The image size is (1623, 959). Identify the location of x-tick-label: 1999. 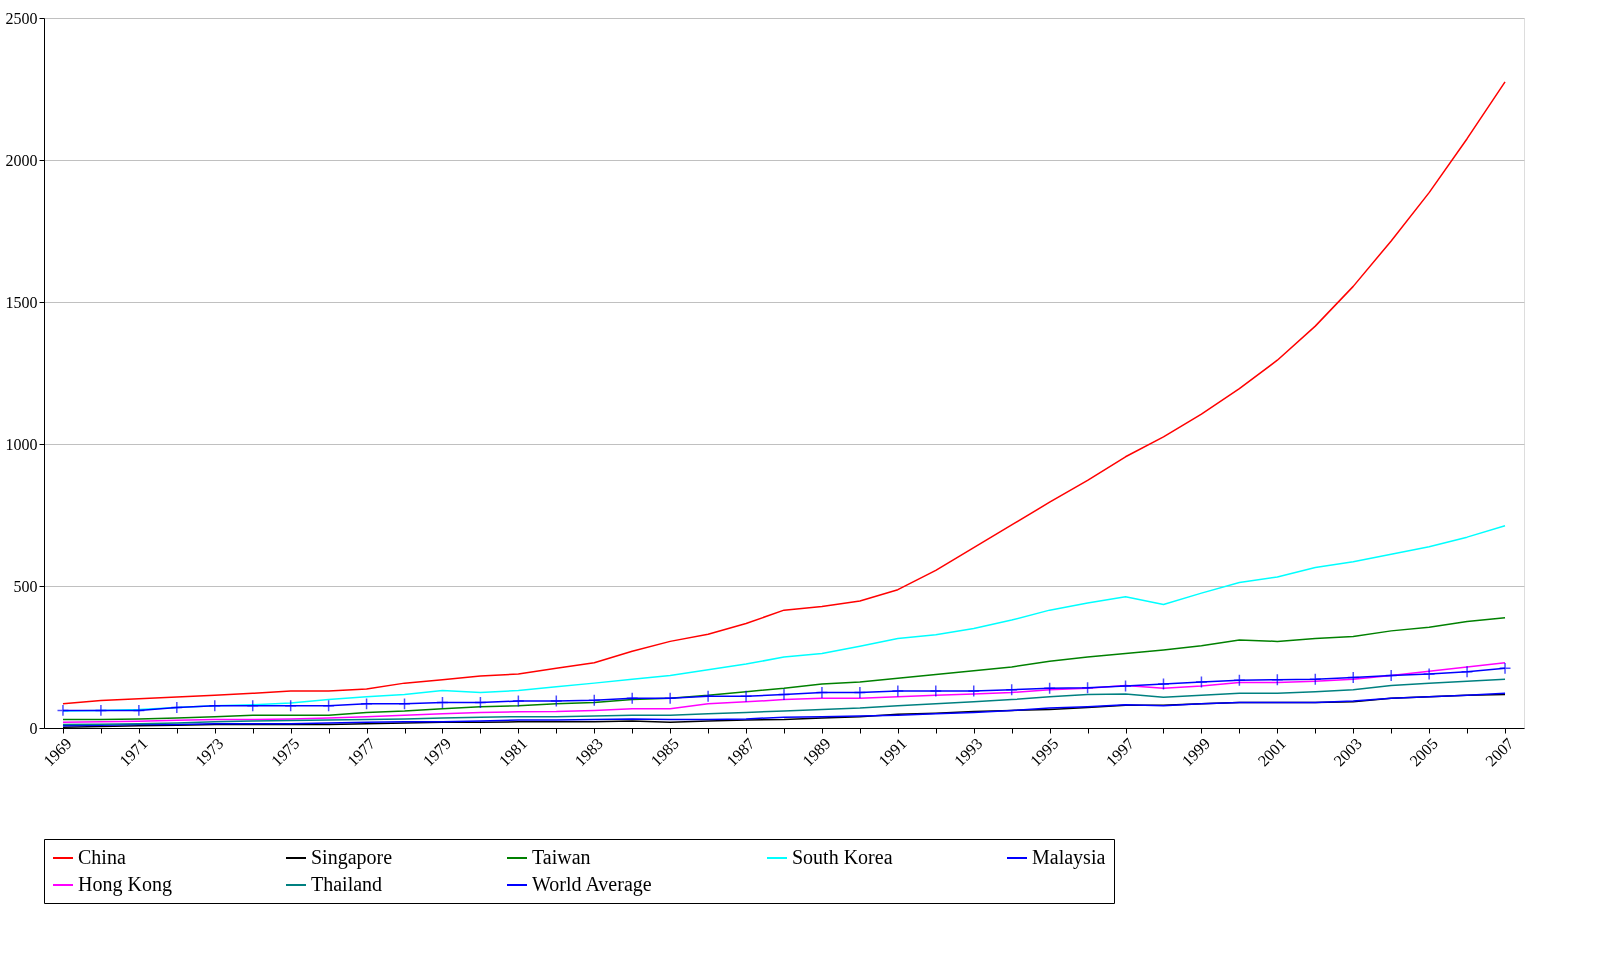
(1196, 752).